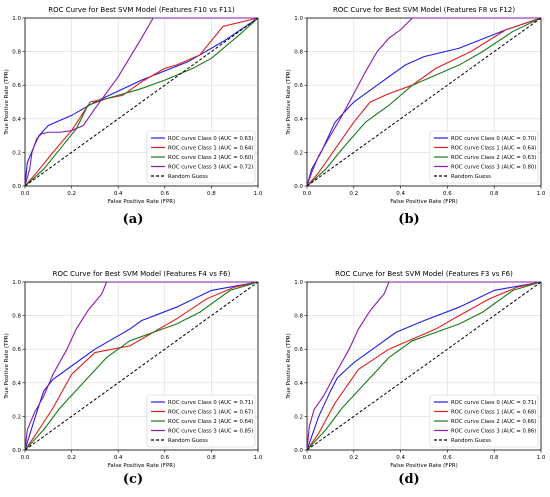  I want to click on legend-entry: ROC curve Class 0 (AUC = 0.70), so click(493, 139).